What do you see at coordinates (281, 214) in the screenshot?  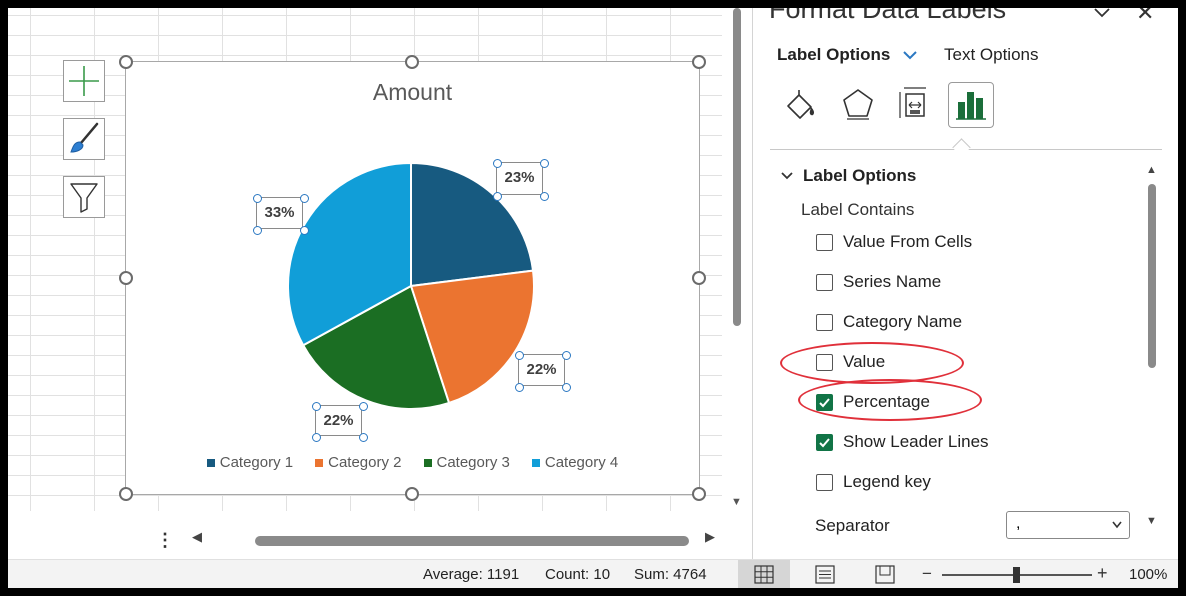 I see `data-label-category-4: 33%` at bounding box center [281, 214].